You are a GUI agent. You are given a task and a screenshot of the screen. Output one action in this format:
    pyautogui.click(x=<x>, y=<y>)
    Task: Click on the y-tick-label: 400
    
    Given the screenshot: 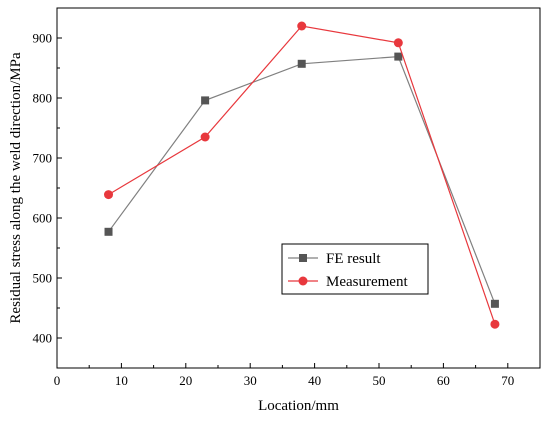 What is the action you would take?
    pyautogui.click(x=43, y=338)
    